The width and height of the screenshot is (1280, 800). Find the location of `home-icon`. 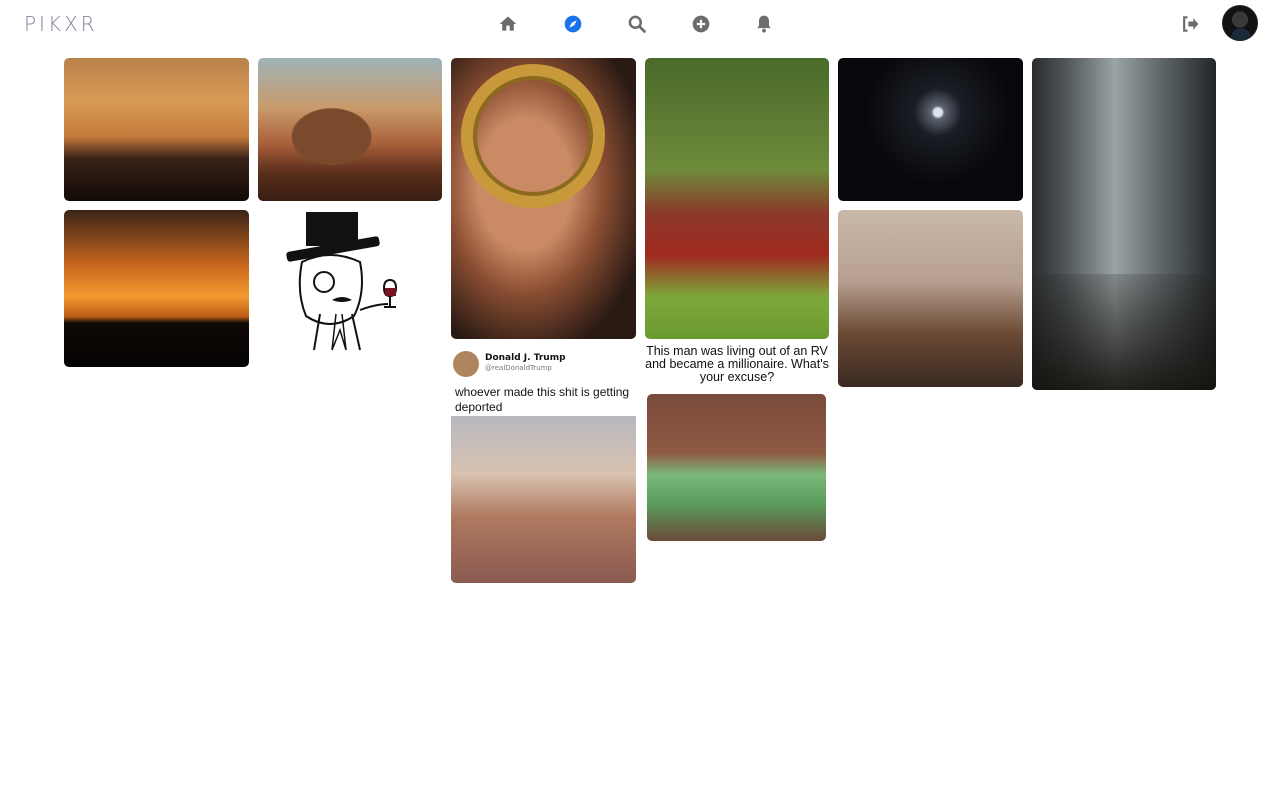

home-icon is located at coordinates (508, 24).